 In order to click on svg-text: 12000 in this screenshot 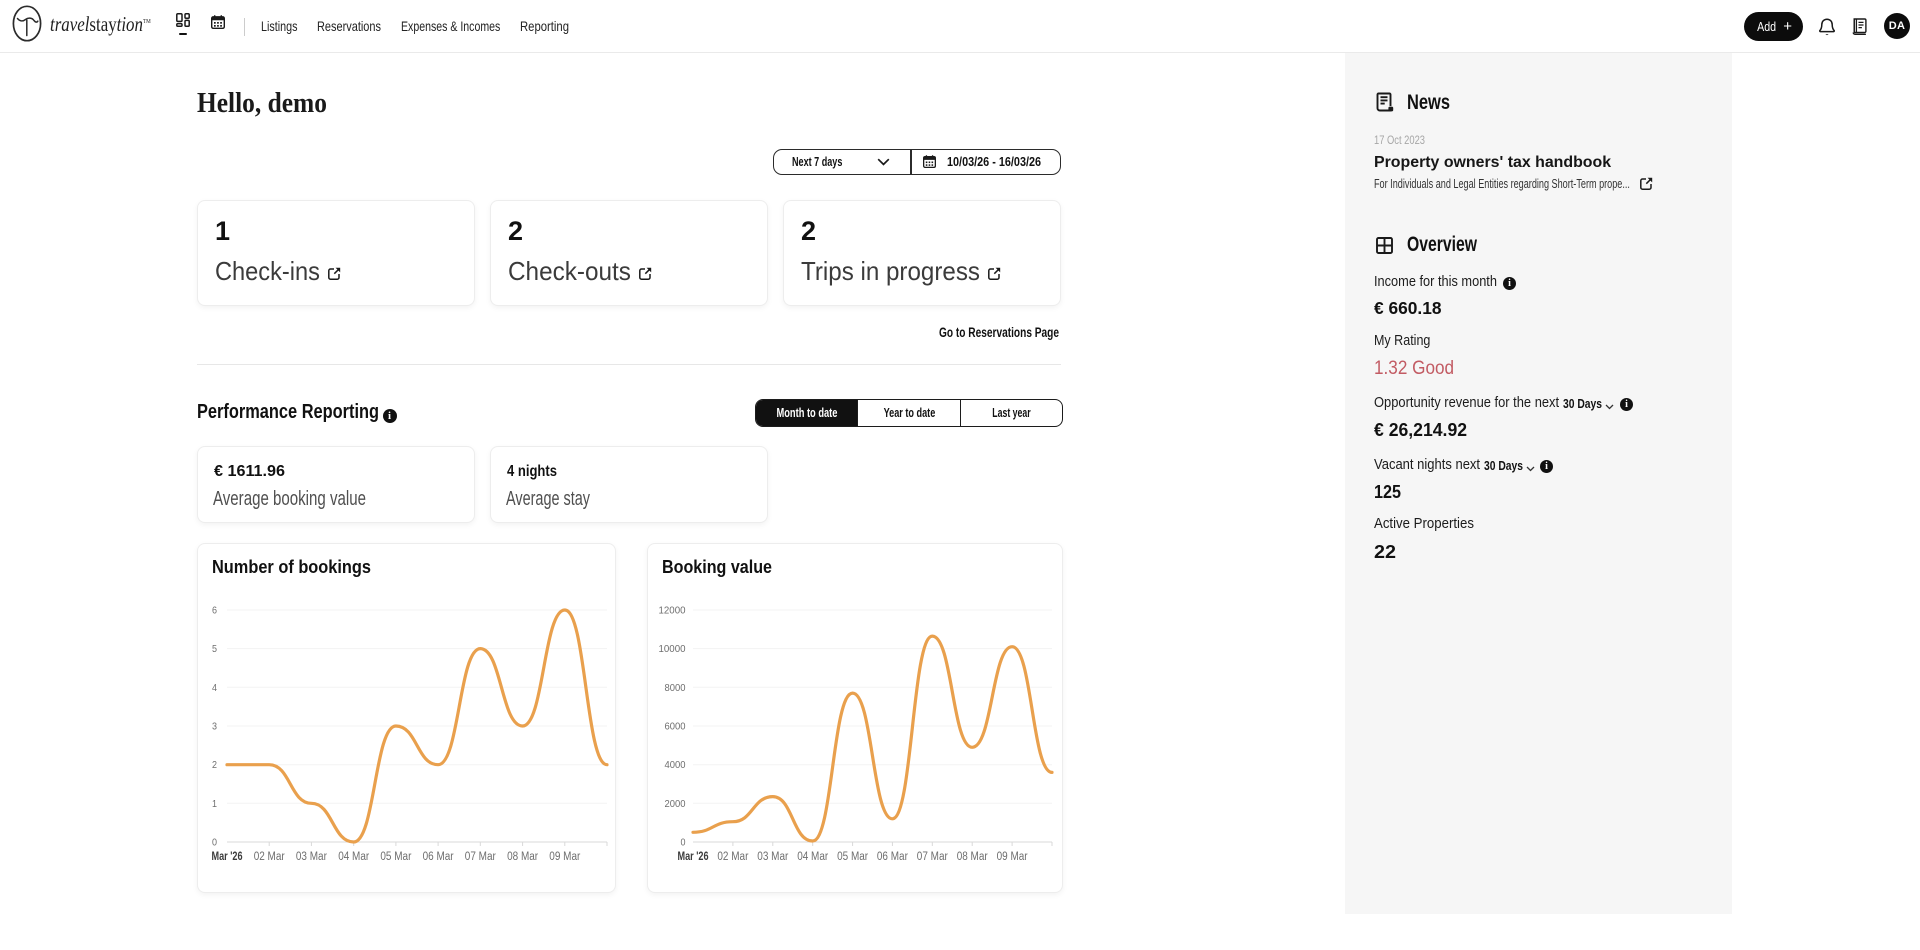, I will do `click(672, 611)`.